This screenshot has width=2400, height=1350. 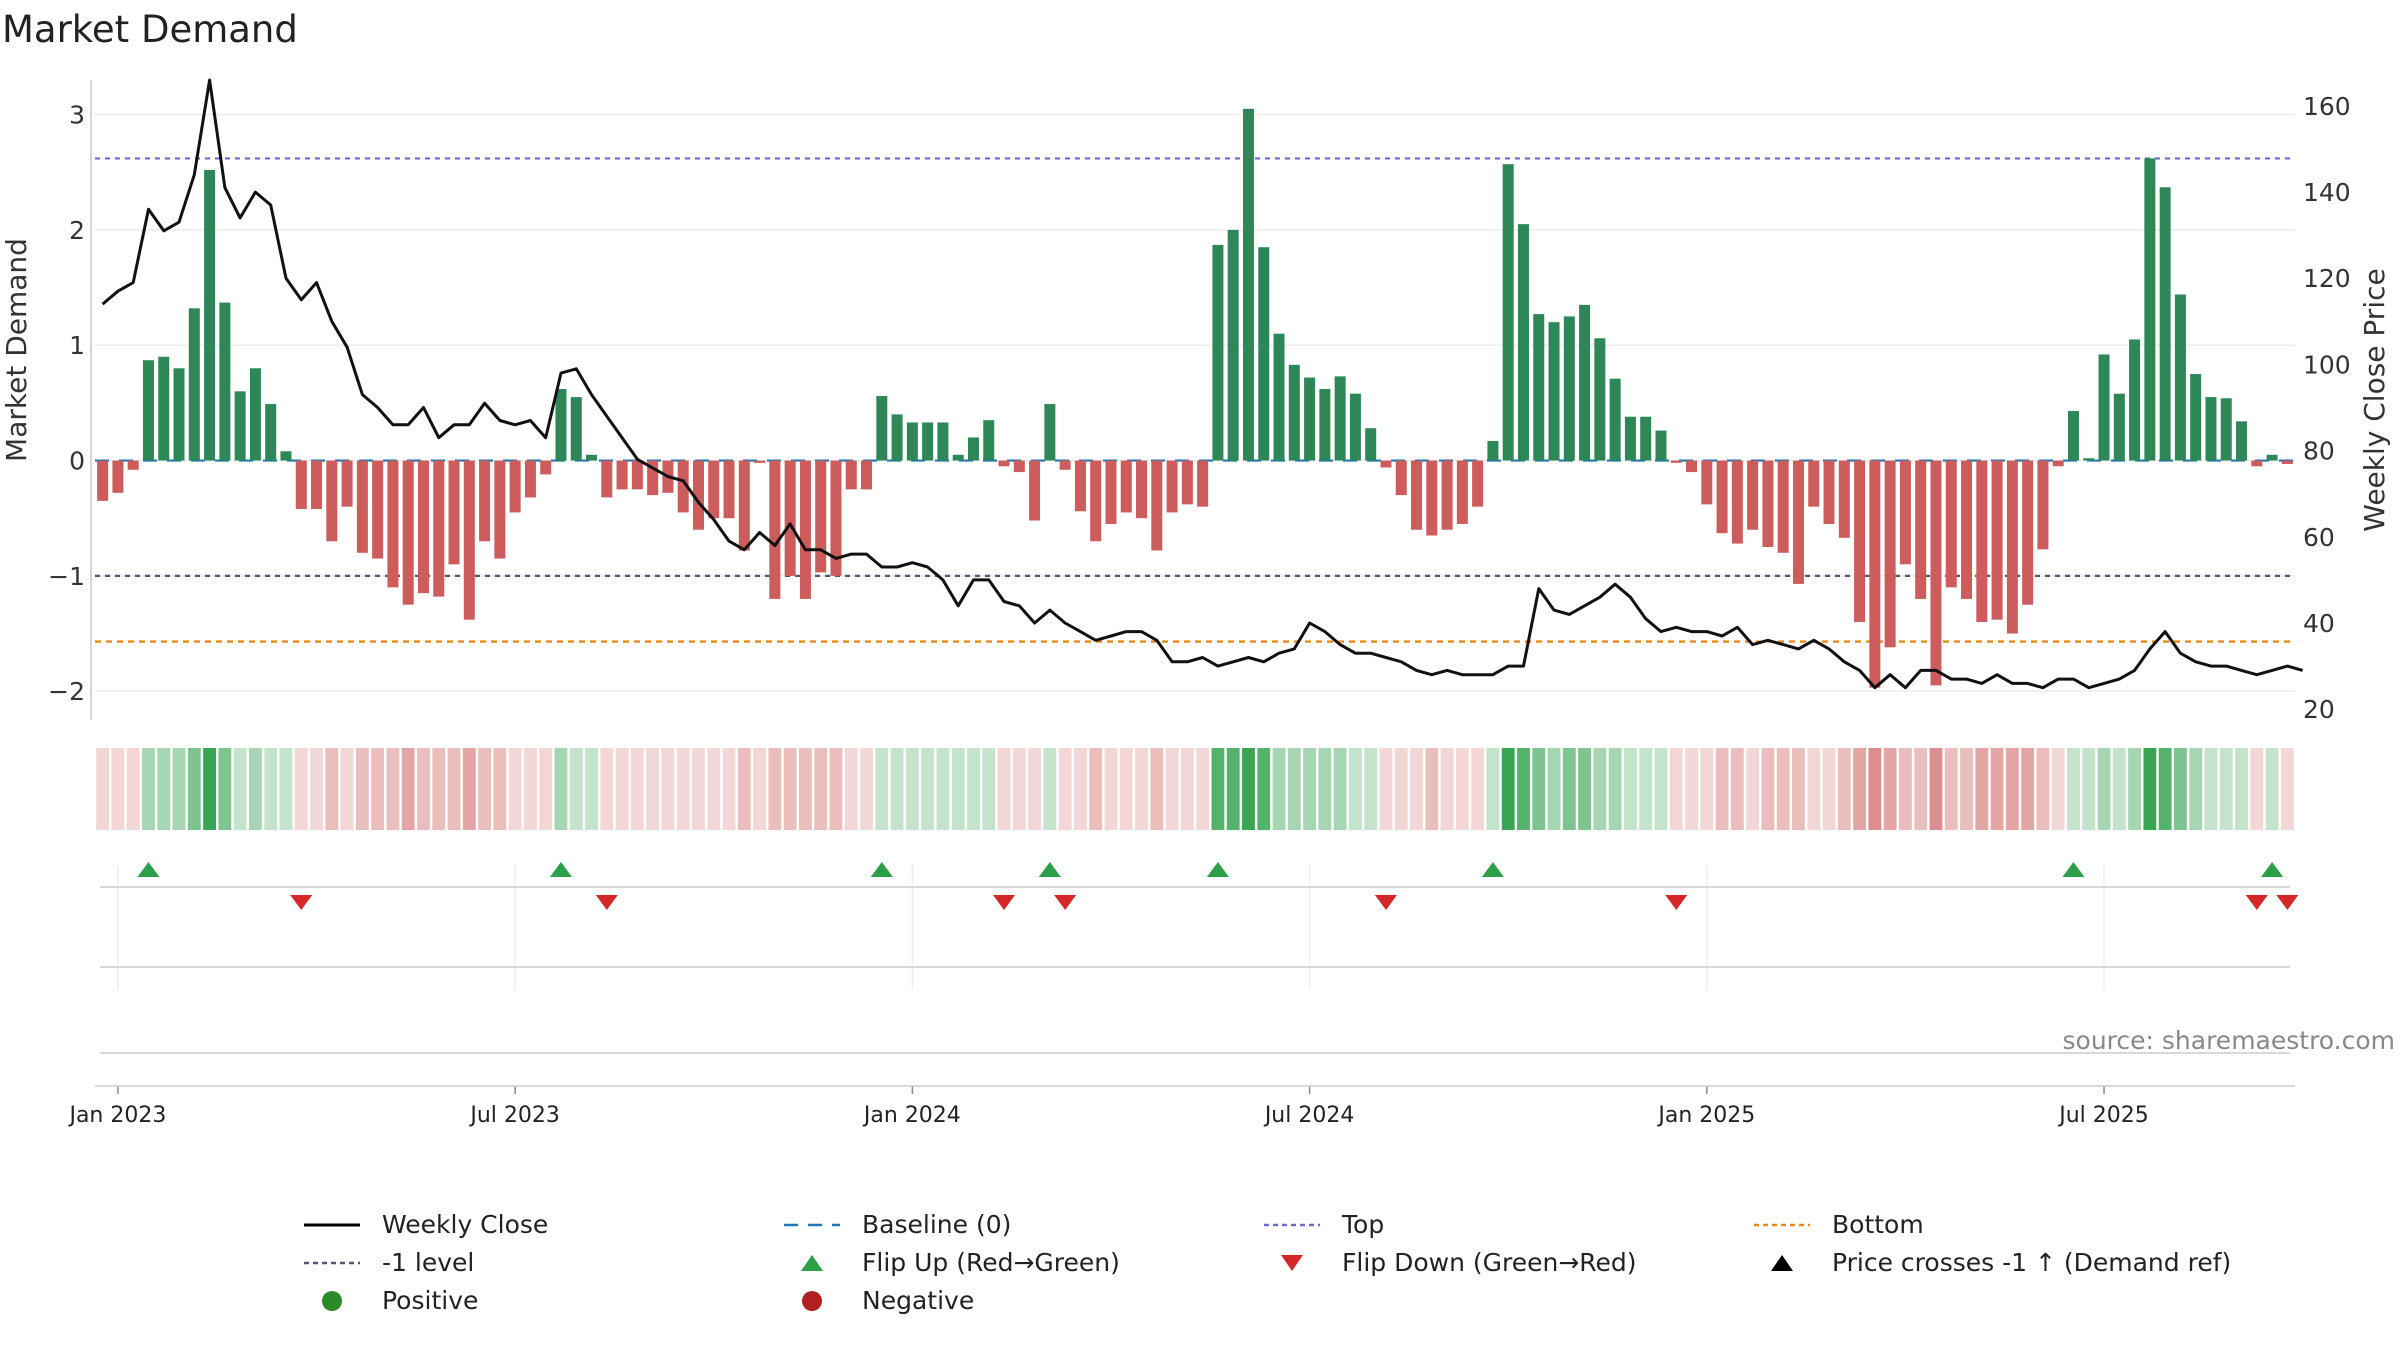 I want to click on bottom-icon, so click(x=1782, y=1225).